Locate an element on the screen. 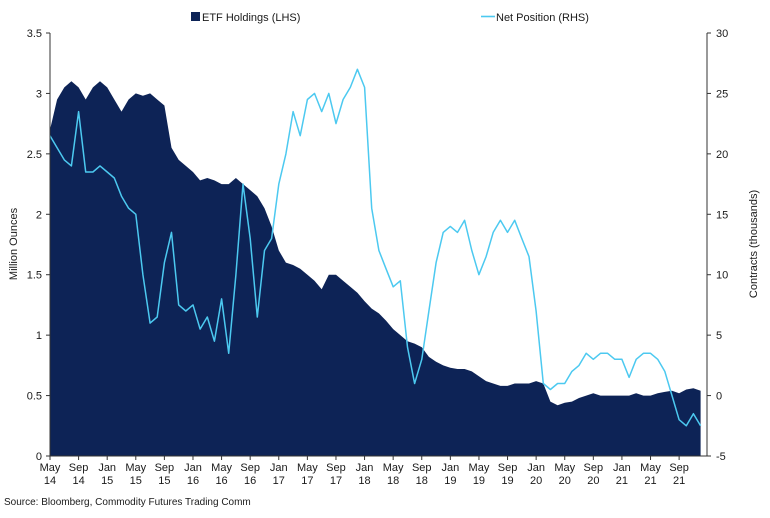  legend-label-net-position: Net Position (RHS) is located at coordinates (542, 18).